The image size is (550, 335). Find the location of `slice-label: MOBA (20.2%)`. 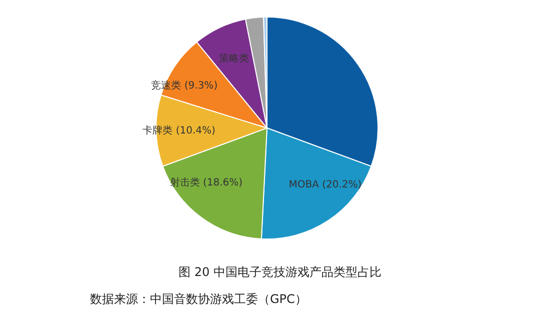

slice-label: MOBA (20.2%) is located at coordinates (325, 185).